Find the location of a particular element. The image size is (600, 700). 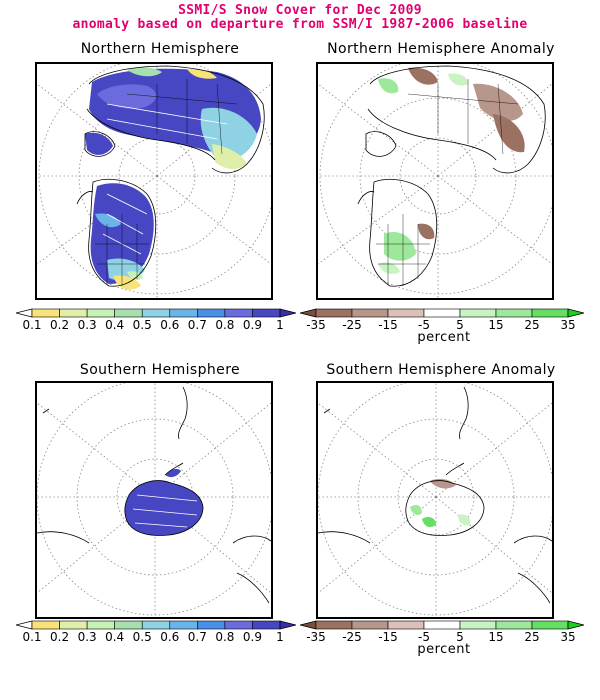

antarctica-snow is located at coordinates (163, 508).